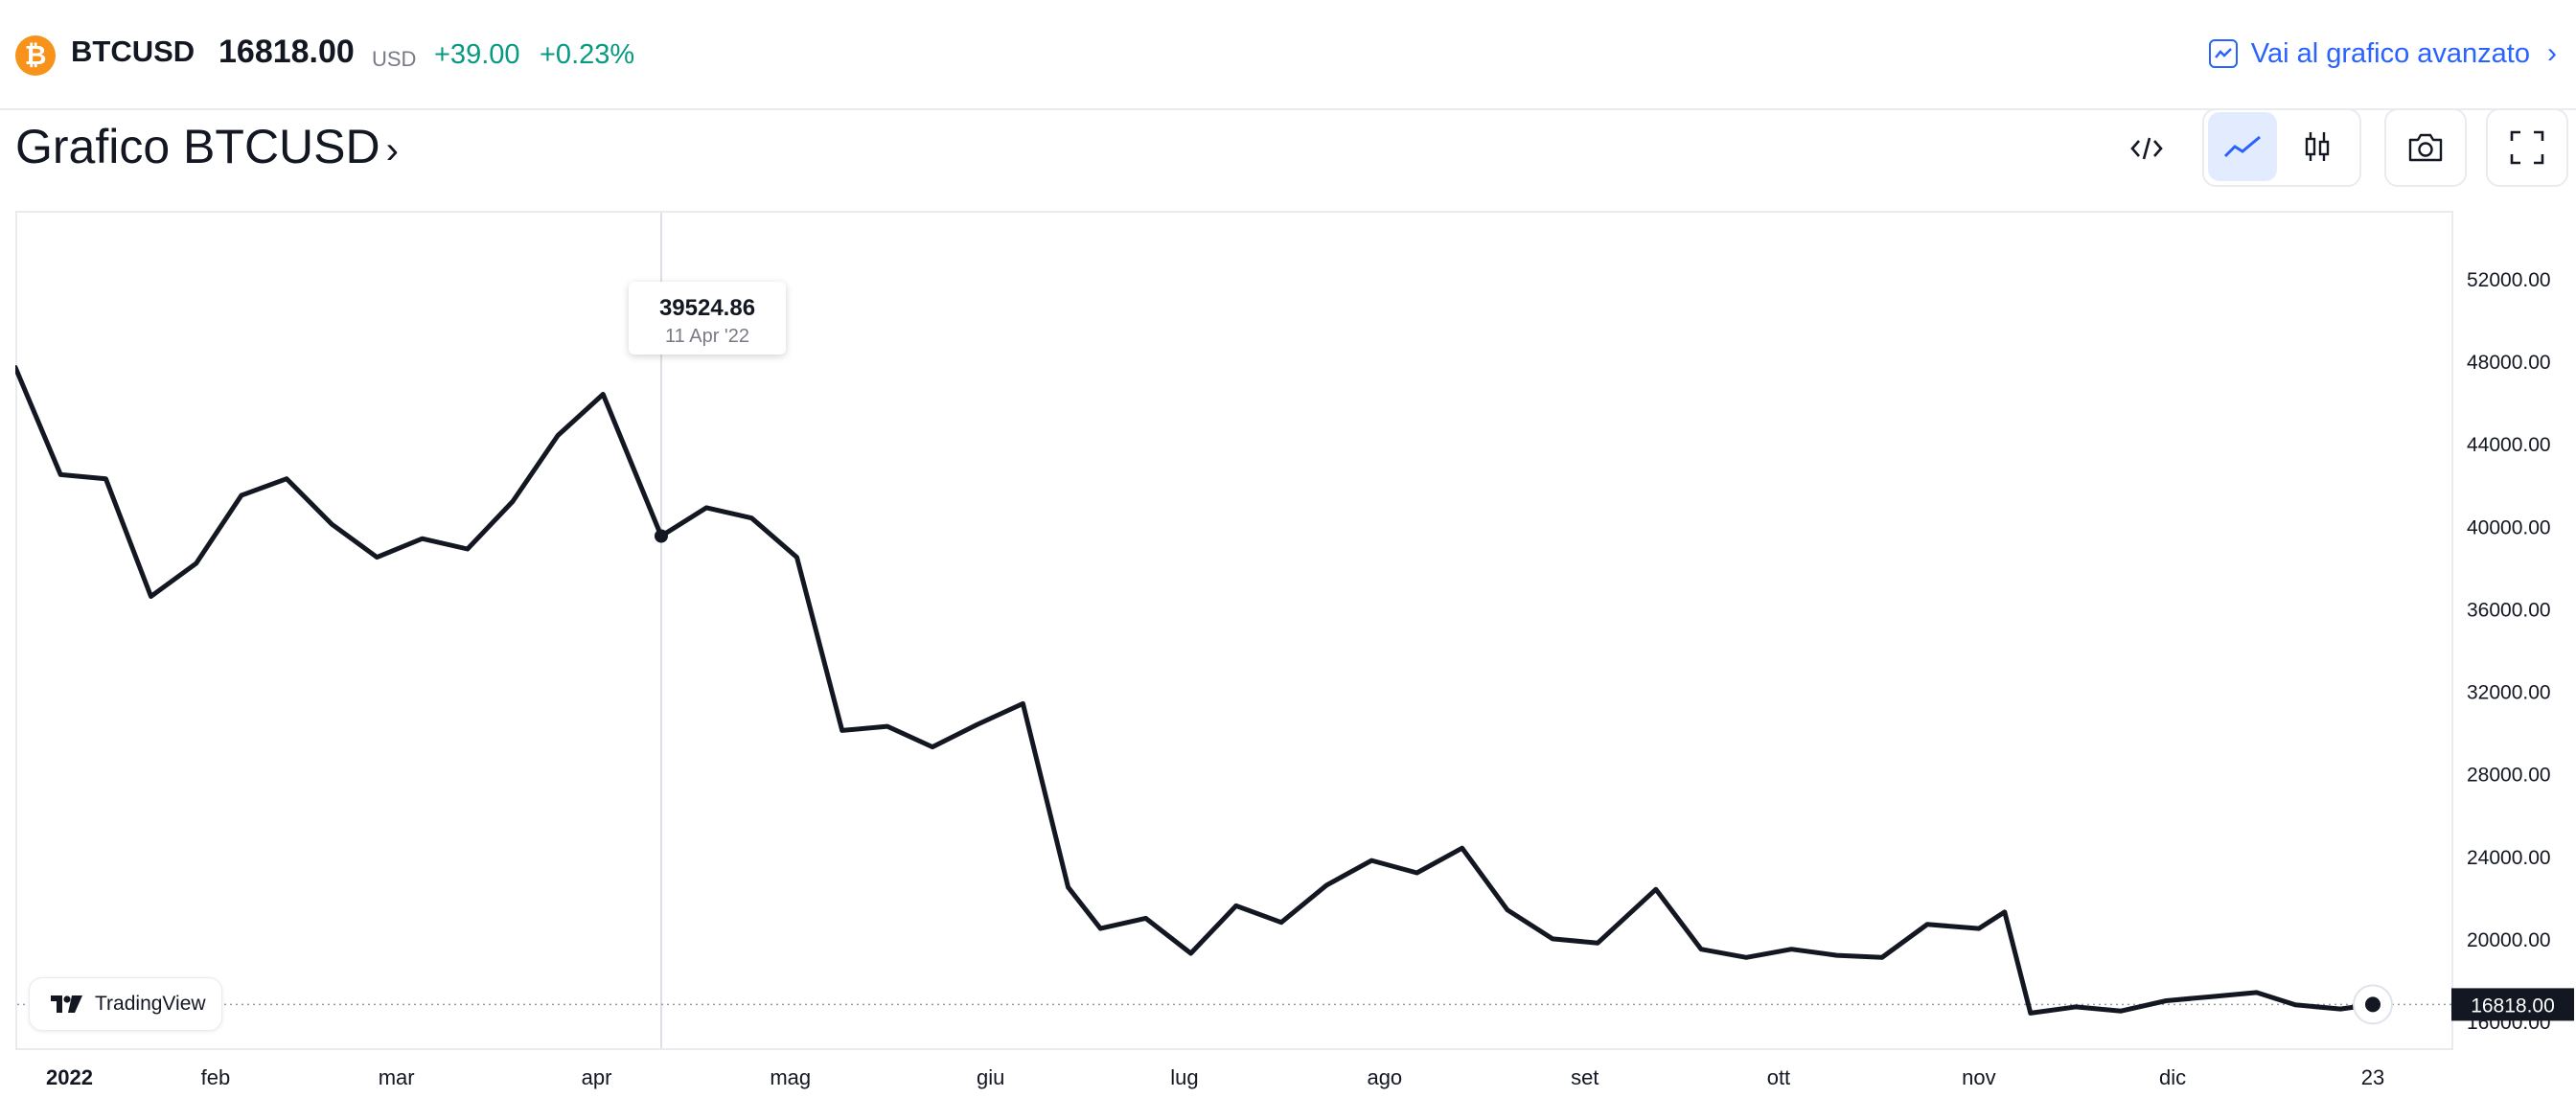 The width and height of the screenshot is (2576, 1098). I want to click on x-tick-label: lug, so click(1184, 1077).